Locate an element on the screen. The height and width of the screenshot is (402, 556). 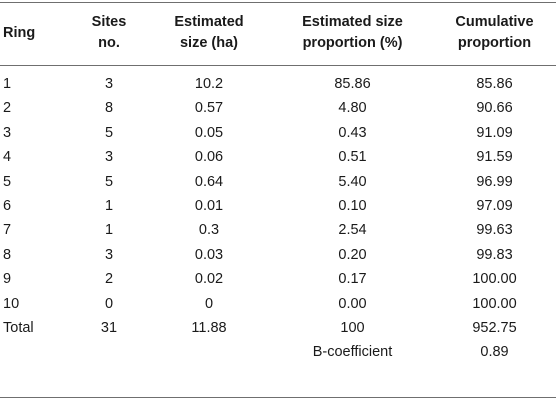
cell-ring: 7 is located at coordinates (7, 230).